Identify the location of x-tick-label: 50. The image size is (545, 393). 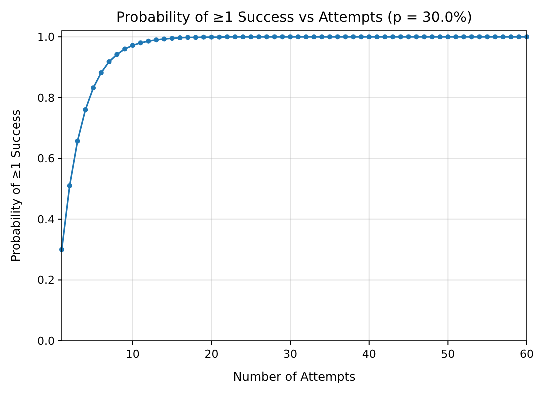
(448, 354).